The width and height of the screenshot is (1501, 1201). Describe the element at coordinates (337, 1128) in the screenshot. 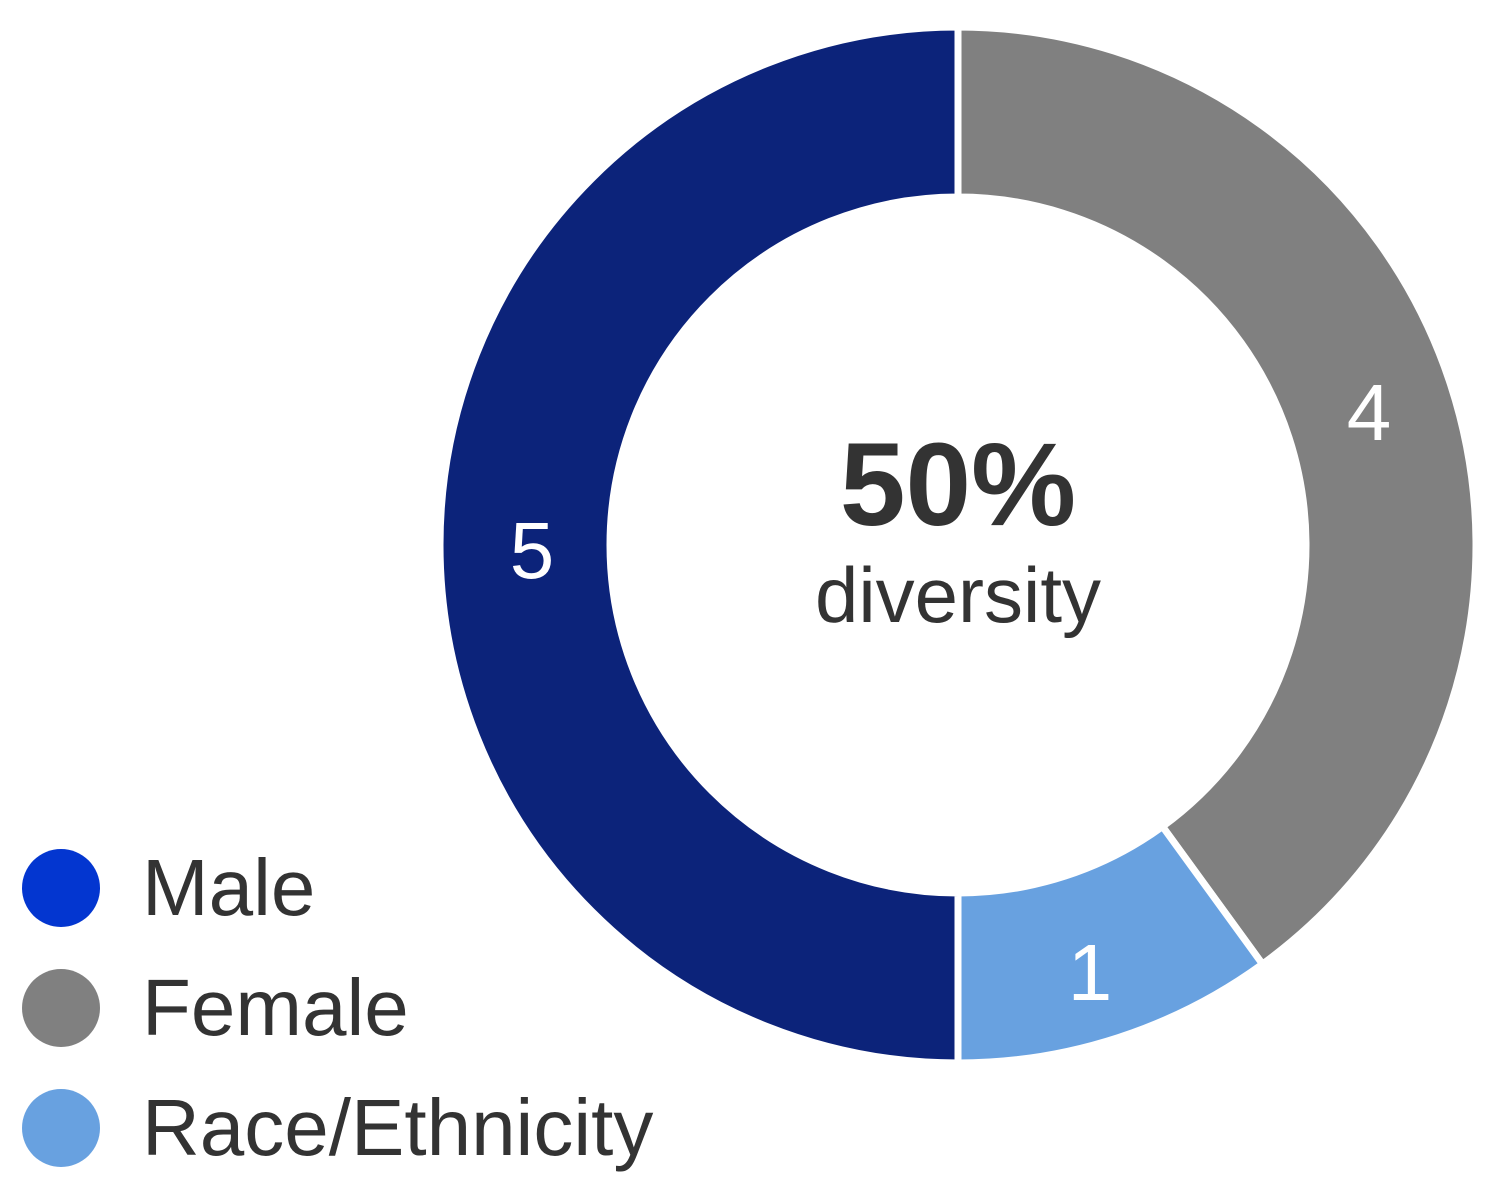

I see `legend-item-race-ethnicity: Race/Ethnicity` at that location.